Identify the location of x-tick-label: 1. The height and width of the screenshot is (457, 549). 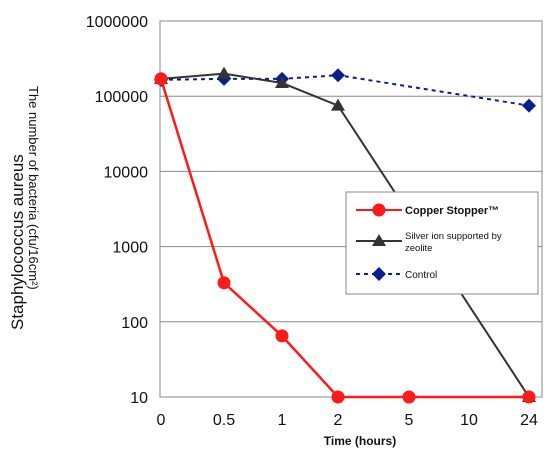
(282, 420).